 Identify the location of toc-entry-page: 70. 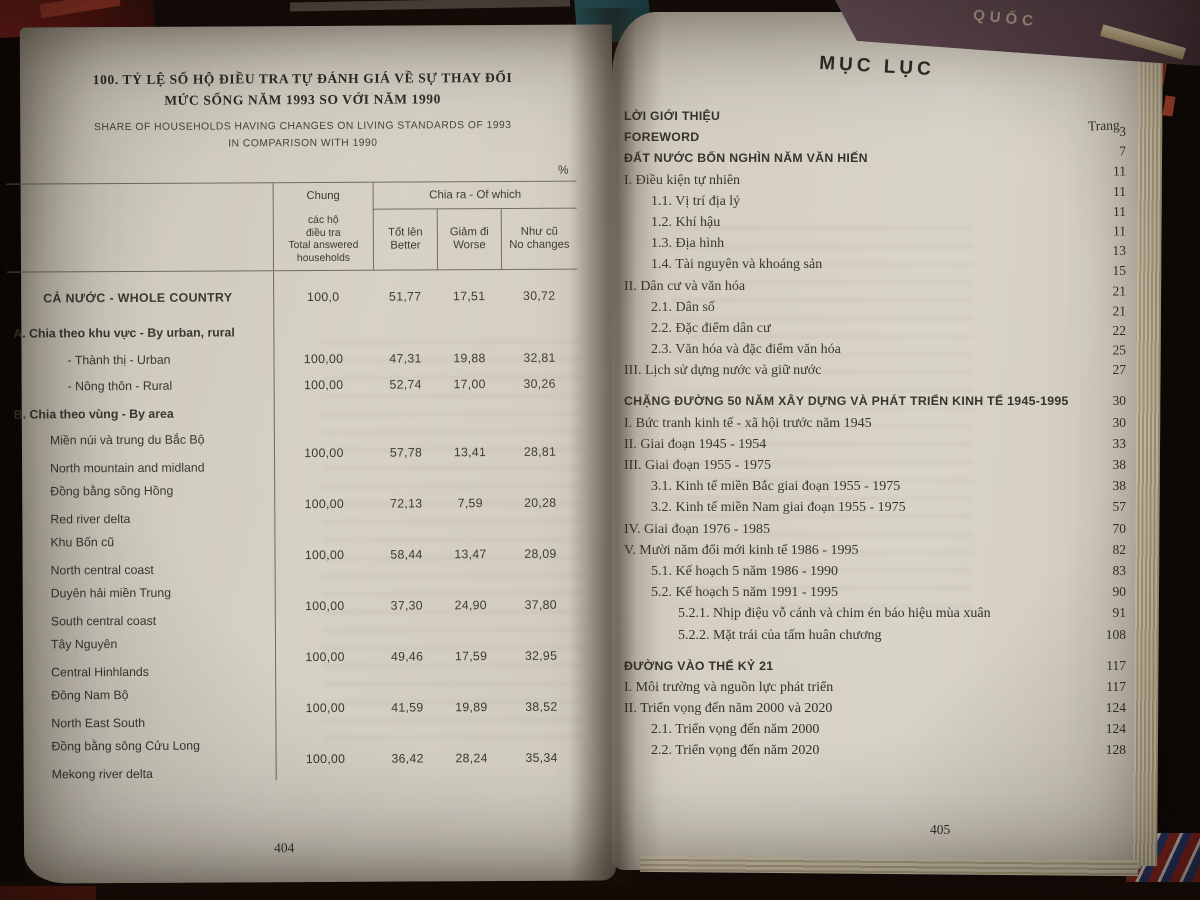
(1119, 528).